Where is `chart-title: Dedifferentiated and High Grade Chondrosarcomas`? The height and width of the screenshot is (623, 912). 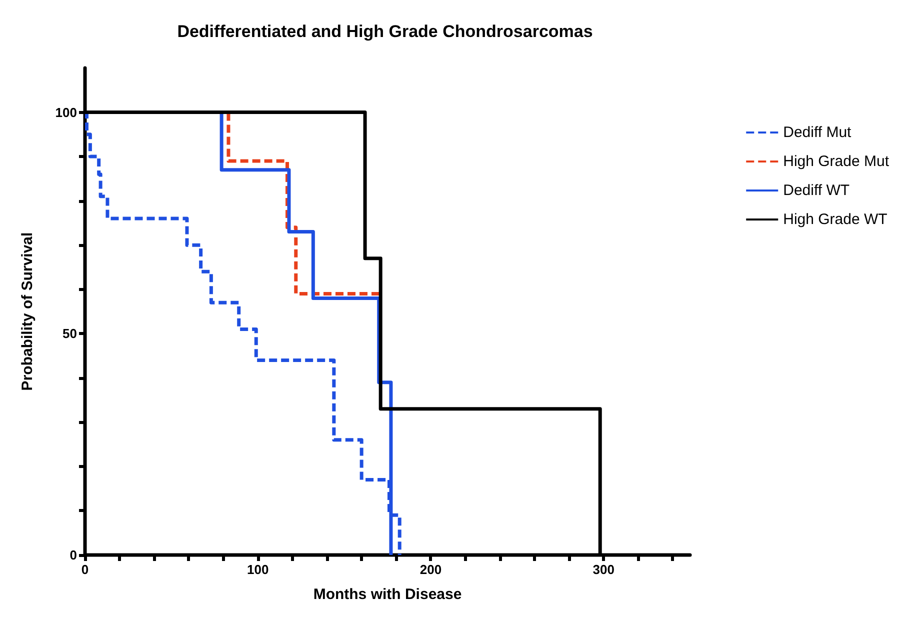
chart-title: Dedifferentiated and High Grade Chondrosarcomas is located at coordinates (385, 31).